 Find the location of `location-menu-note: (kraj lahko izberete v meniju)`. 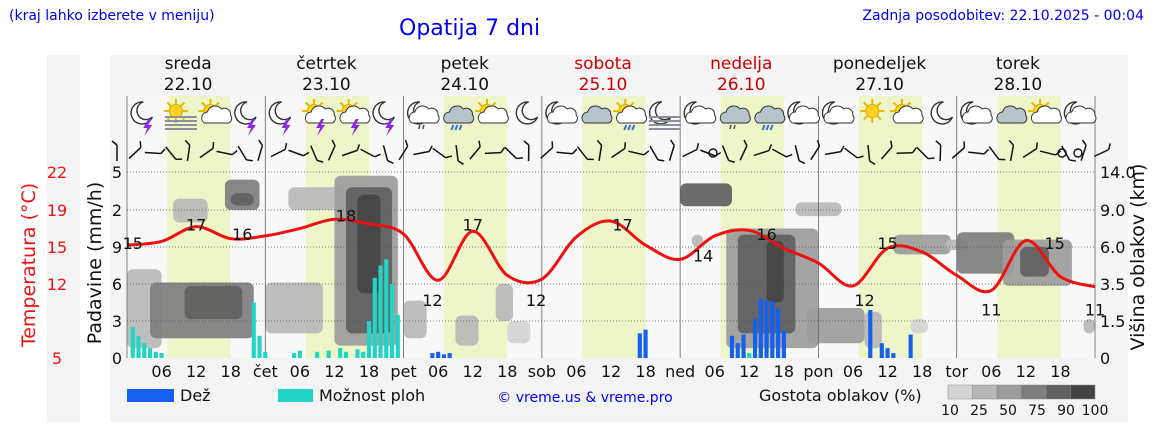

location-menu-note: (kraj lahko izberete v meniju) is located at coordinates (112, 16).